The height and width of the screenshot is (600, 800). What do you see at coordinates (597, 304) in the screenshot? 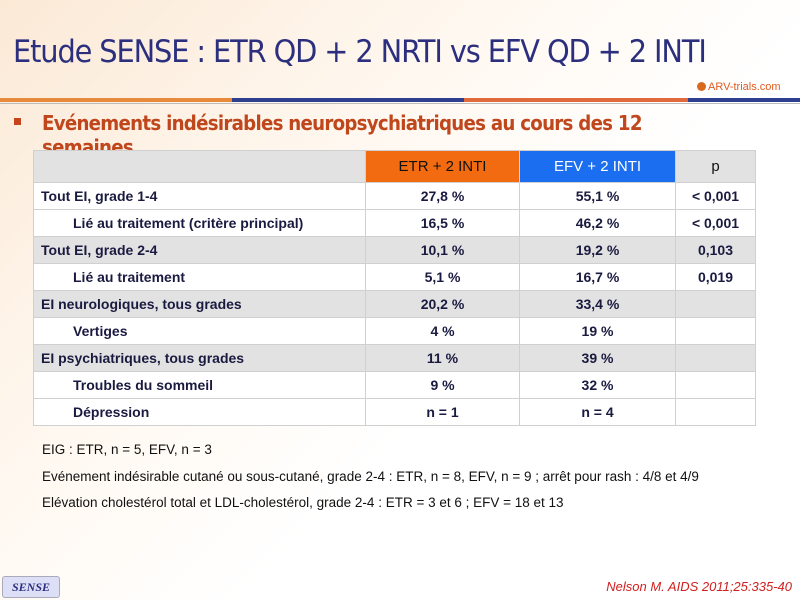
I see `efv-value: 33,4 %` at bounding box center [597, 304].